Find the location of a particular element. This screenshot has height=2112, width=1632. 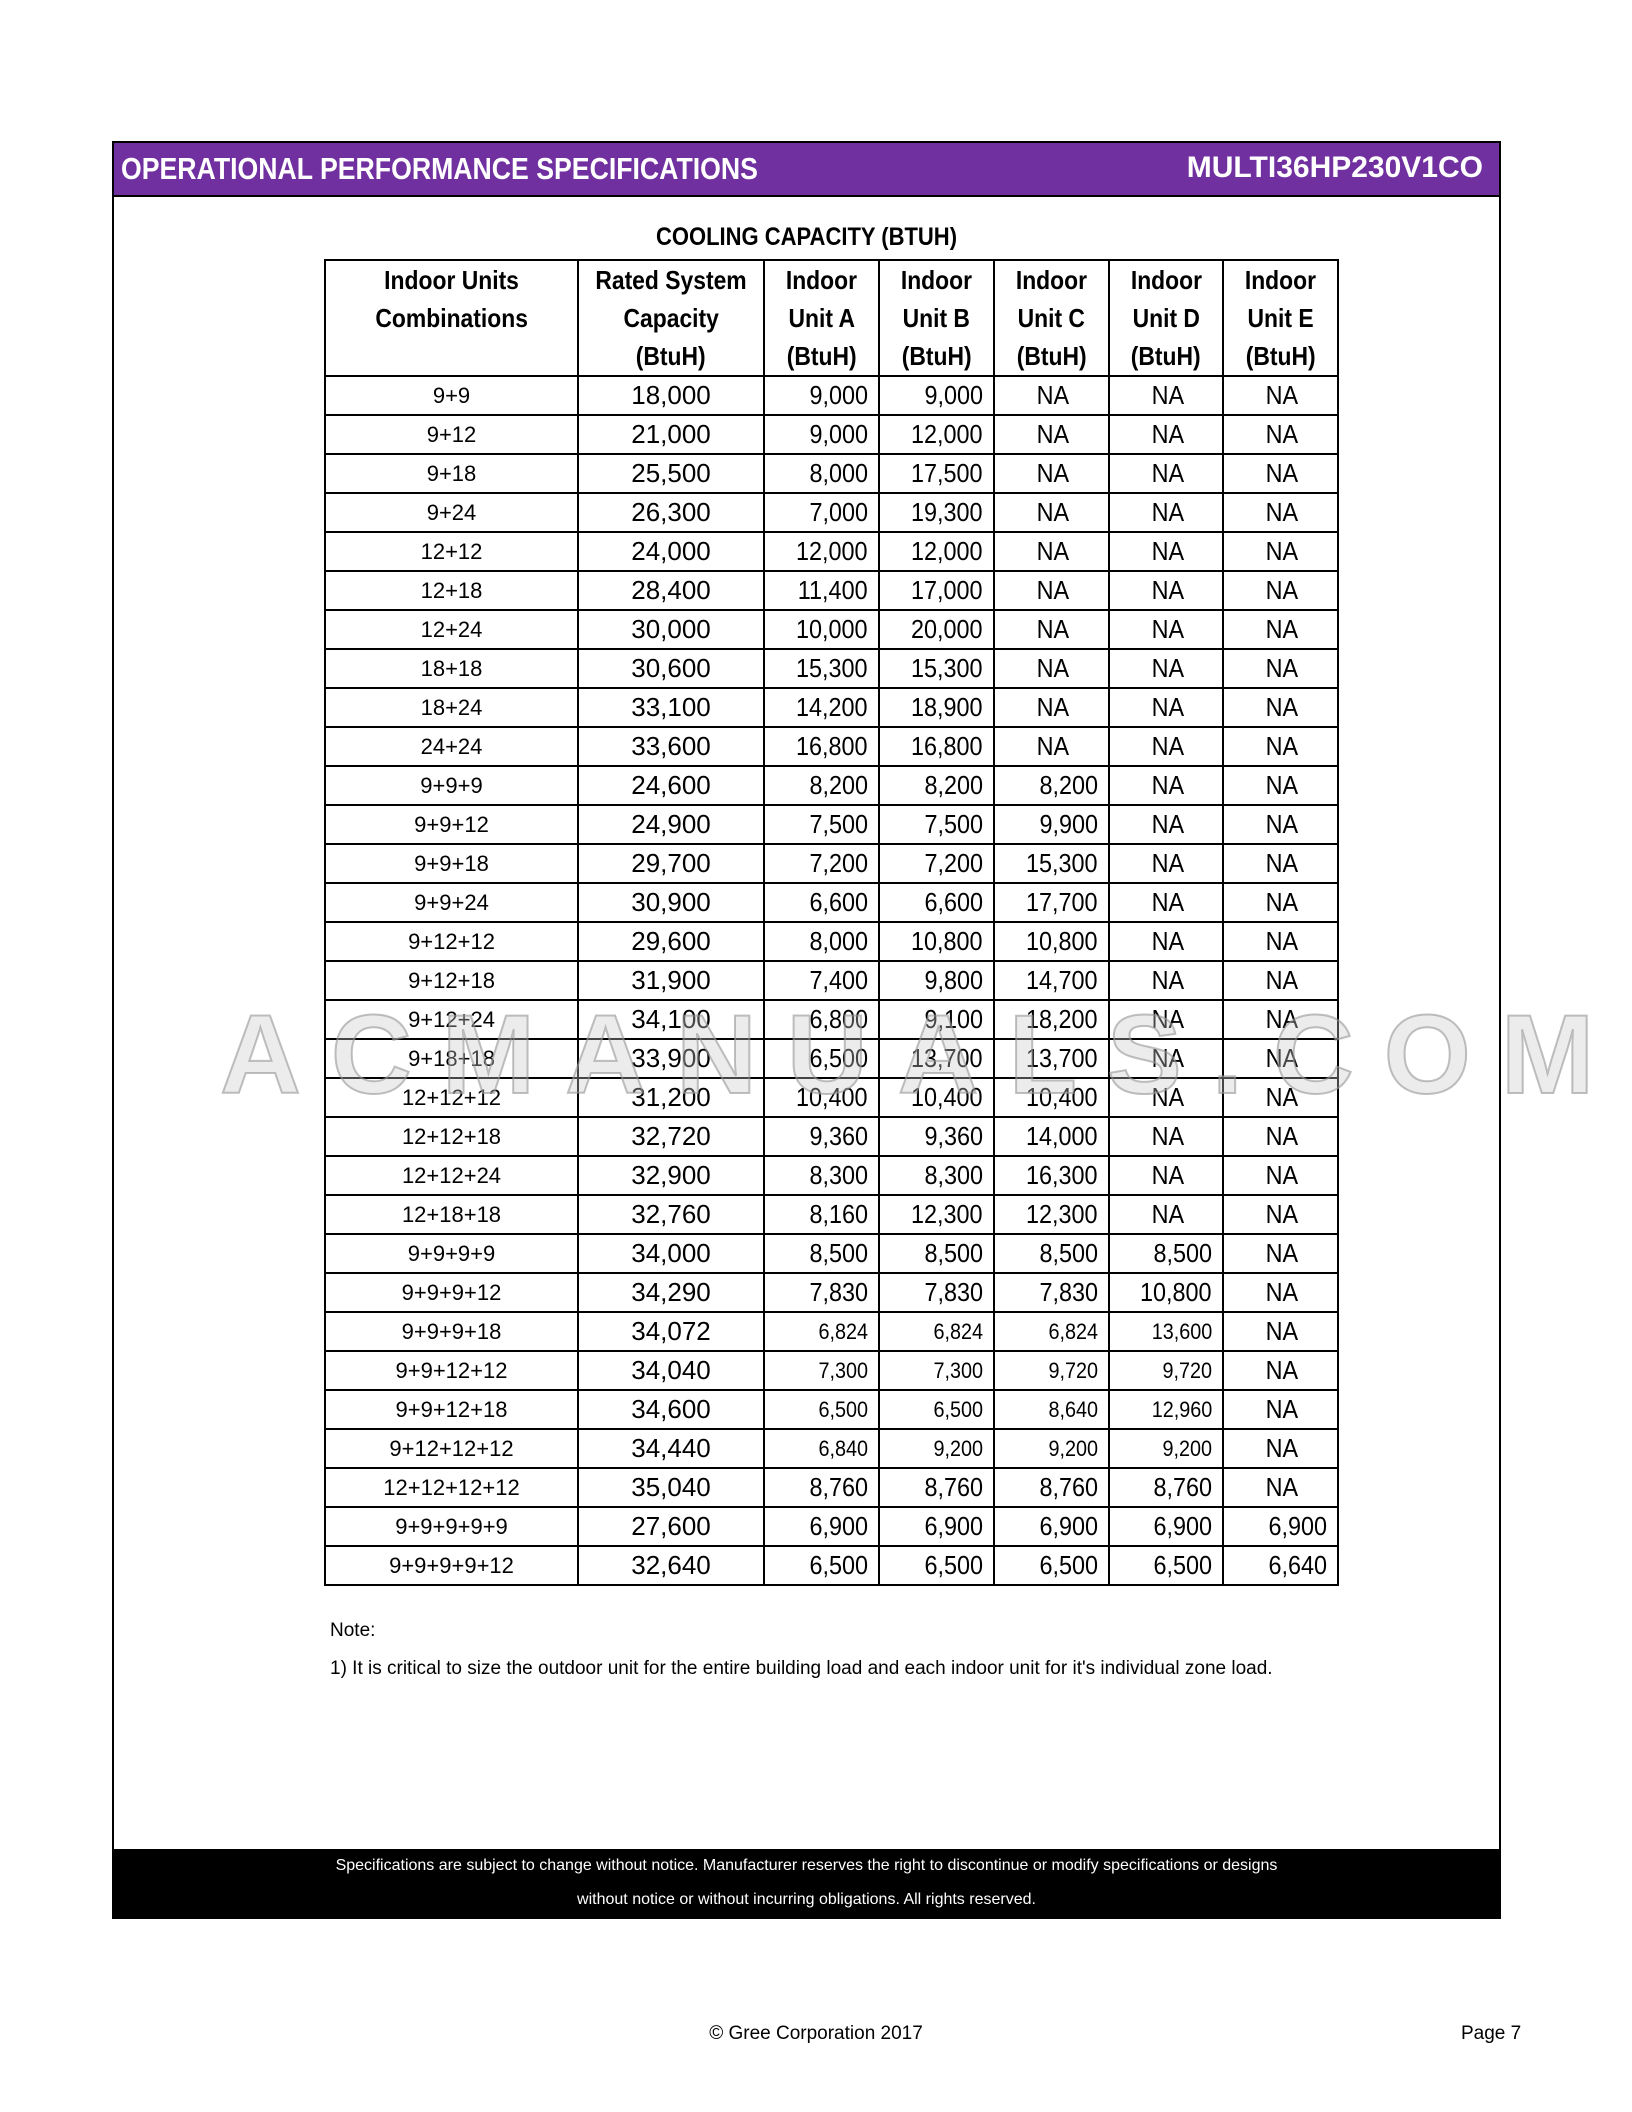

rated-capacity-cell: 28,400 is located at coordinates (671, 590).